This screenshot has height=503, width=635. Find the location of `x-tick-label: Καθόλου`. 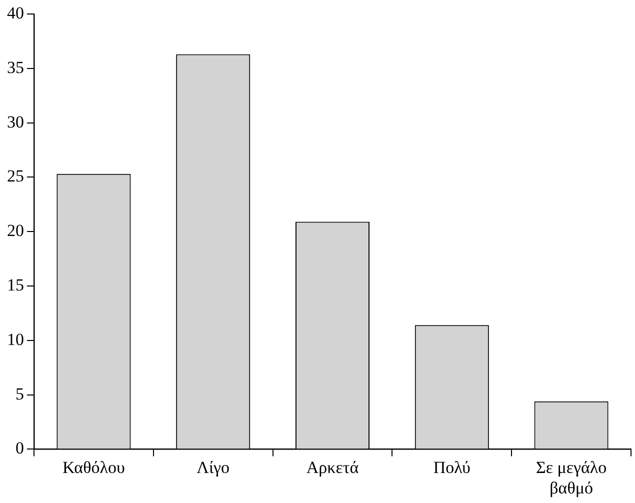

x-tick-label: Καθόλου is located at coordinates (93, 467).